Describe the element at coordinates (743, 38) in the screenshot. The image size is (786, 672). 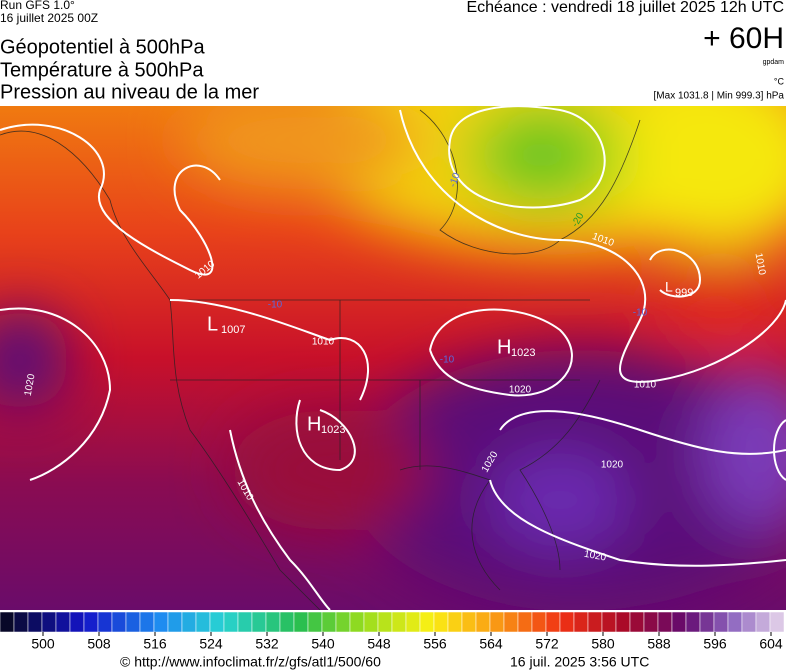
I see `lead-time: + 60H` at that location.